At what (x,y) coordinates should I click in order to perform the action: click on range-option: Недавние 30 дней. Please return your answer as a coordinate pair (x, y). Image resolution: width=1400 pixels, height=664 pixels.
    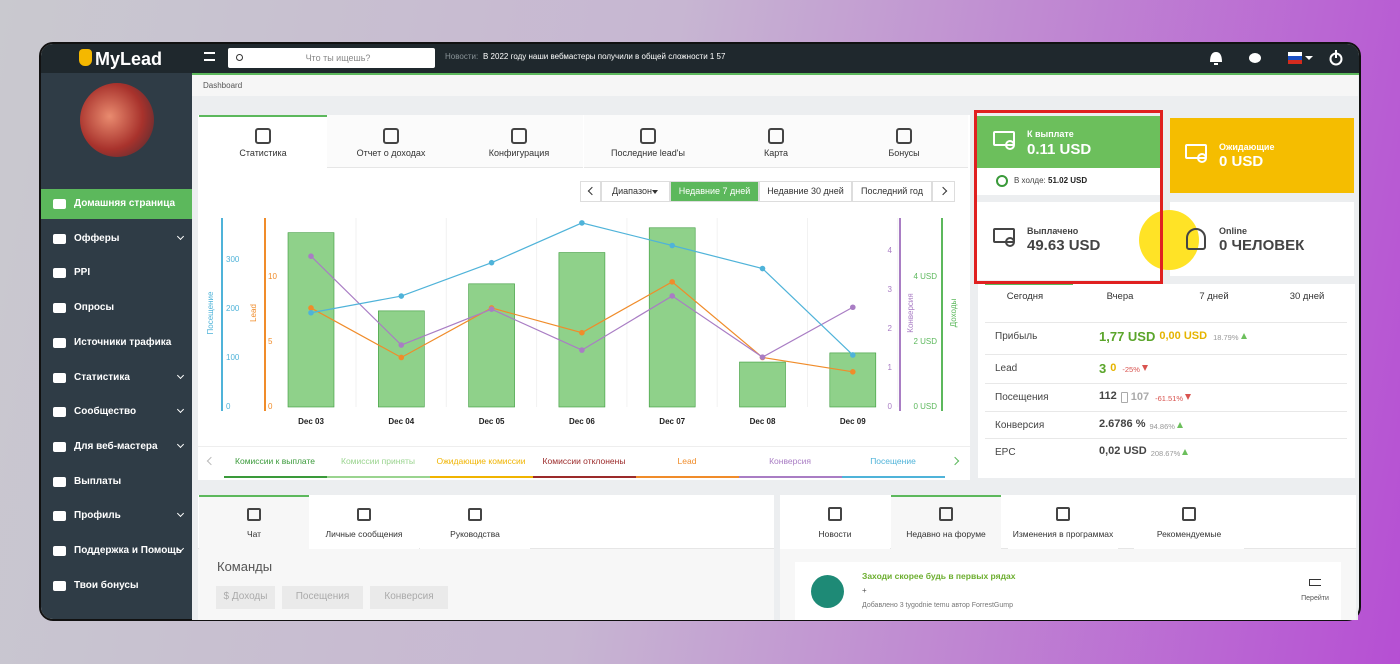
    Looking at the image, I should click on (805, 191).